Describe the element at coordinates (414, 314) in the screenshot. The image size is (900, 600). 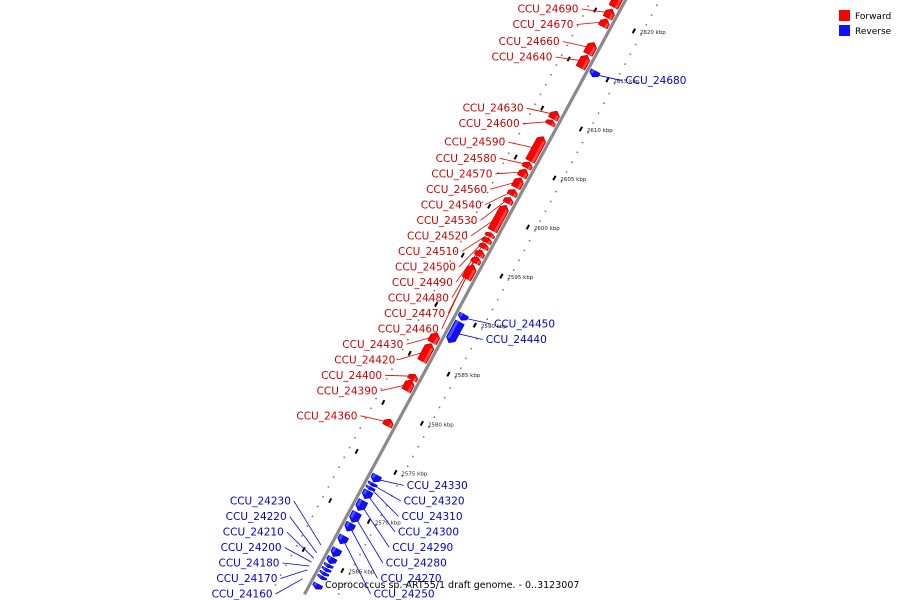
I see `gene-label: CCU_24470` at that location.